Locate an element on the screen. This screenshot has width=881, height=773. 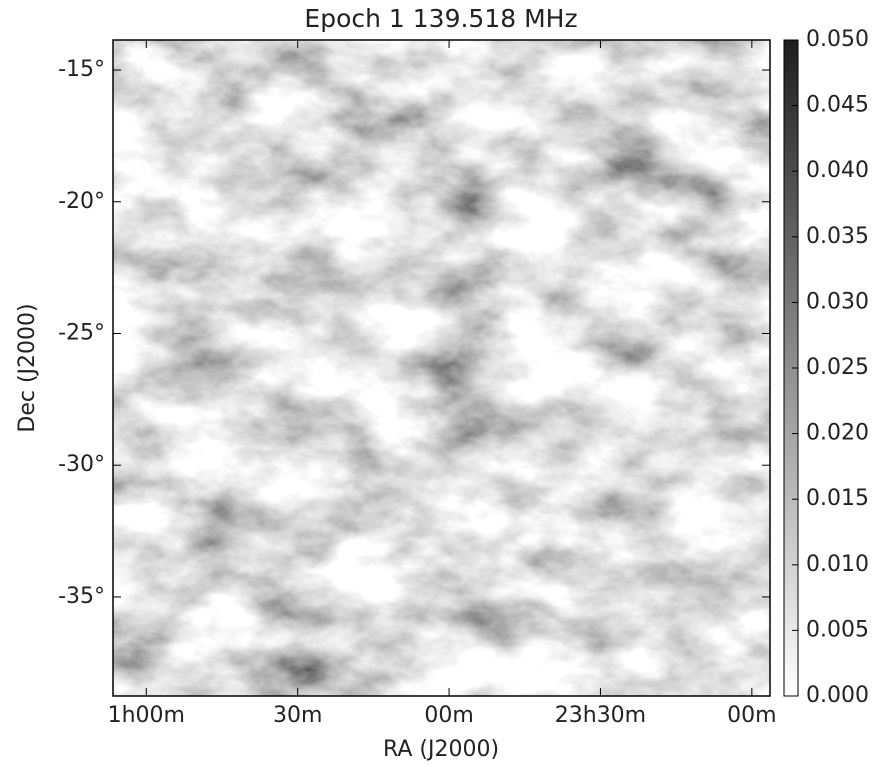
colorbar-tick-label: 0.040 is located at coordinates (837, 170).